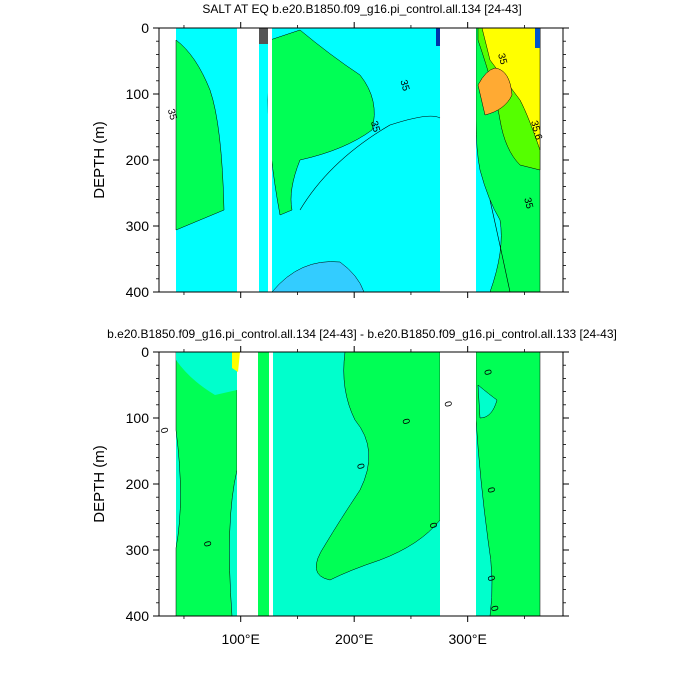 This screenshot has width=700, height=700. I want to click on x-tick-label: 200°E, so click(354, 639).